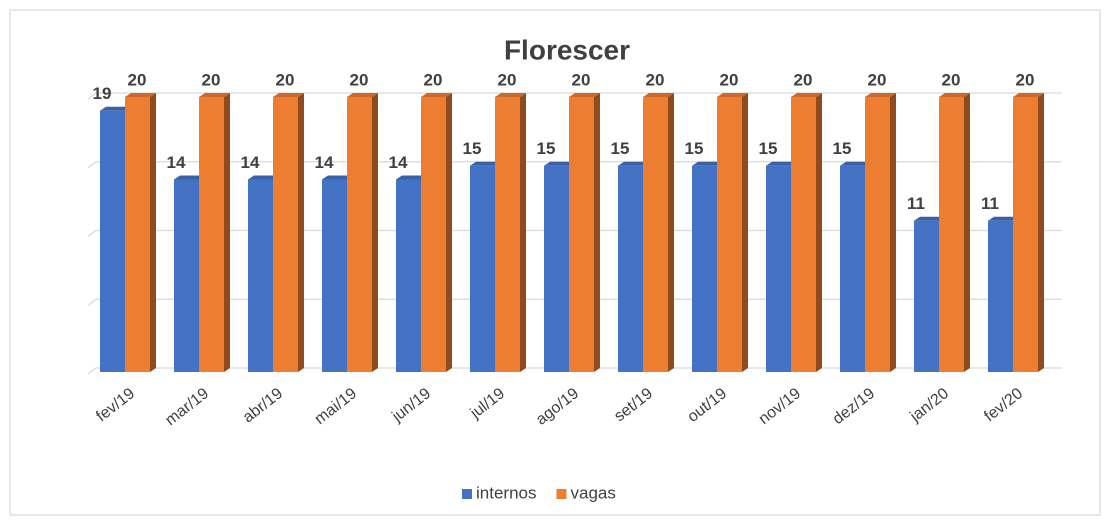  I want to click on legend-label: internos, so click(506, 492).